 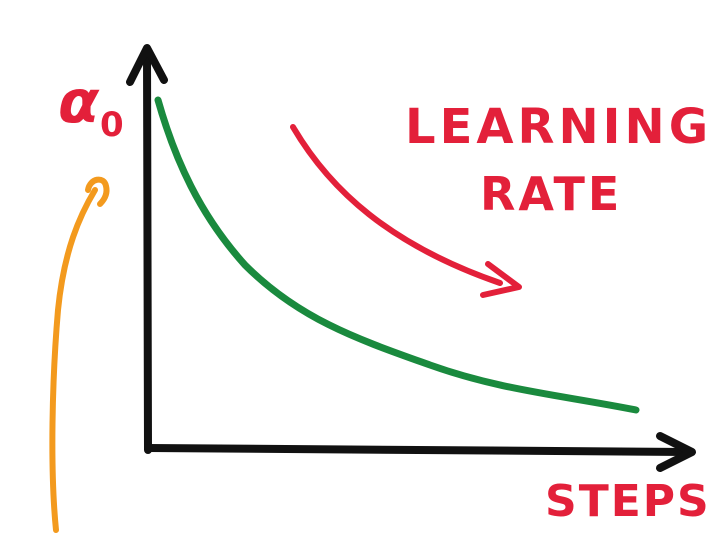 What do you see at coordinates (97, 191) in the screenshot?
I see `pointer-arrowhead-icon` at bounding box center [97, 191].